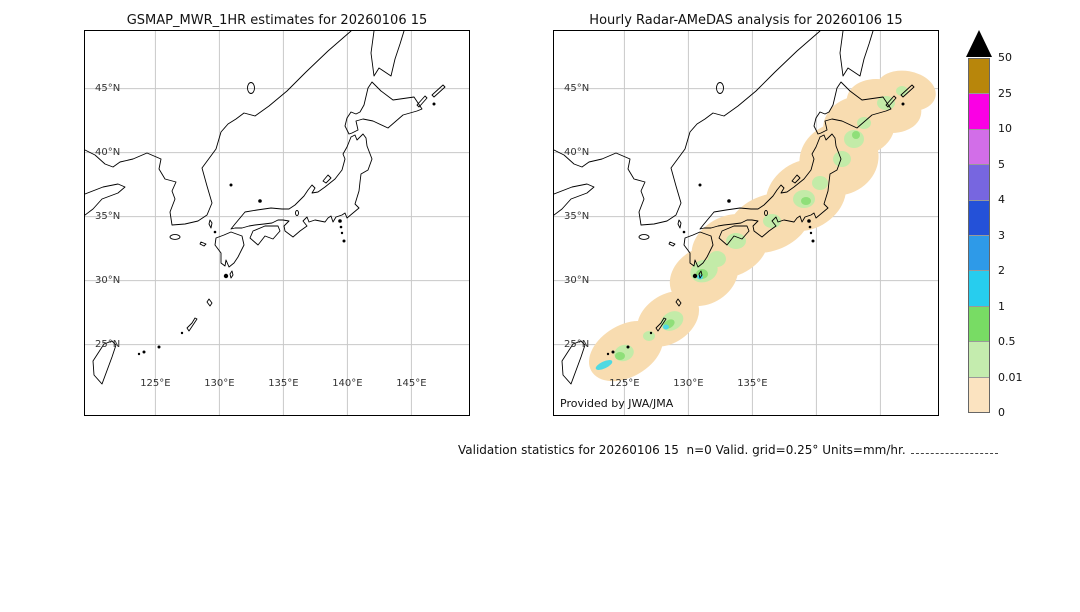 This screenshot has width=1080, height=612. What do you see at coordinates (347, 383) in the screenshot?
I see `lon-tick-label: 140°E` at bounding box center [347, 383].